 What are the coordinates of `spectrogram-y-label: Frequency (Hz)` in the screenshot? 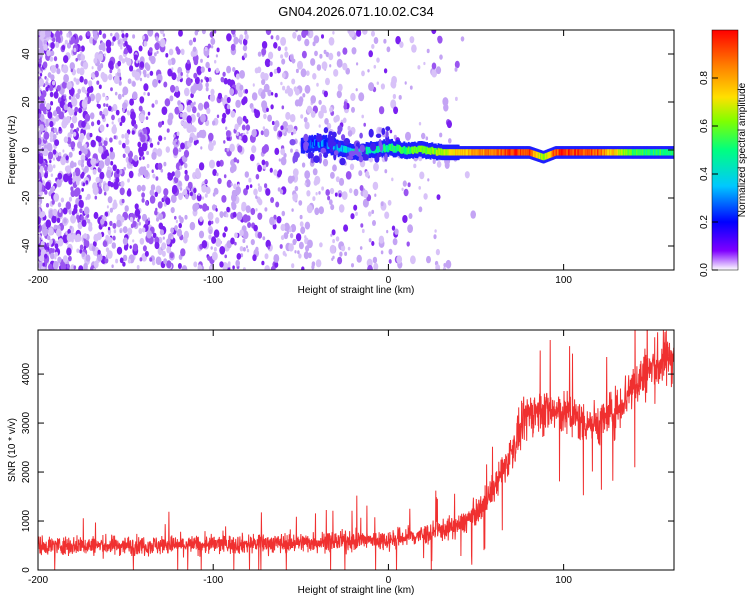 It's located at (12, 150).